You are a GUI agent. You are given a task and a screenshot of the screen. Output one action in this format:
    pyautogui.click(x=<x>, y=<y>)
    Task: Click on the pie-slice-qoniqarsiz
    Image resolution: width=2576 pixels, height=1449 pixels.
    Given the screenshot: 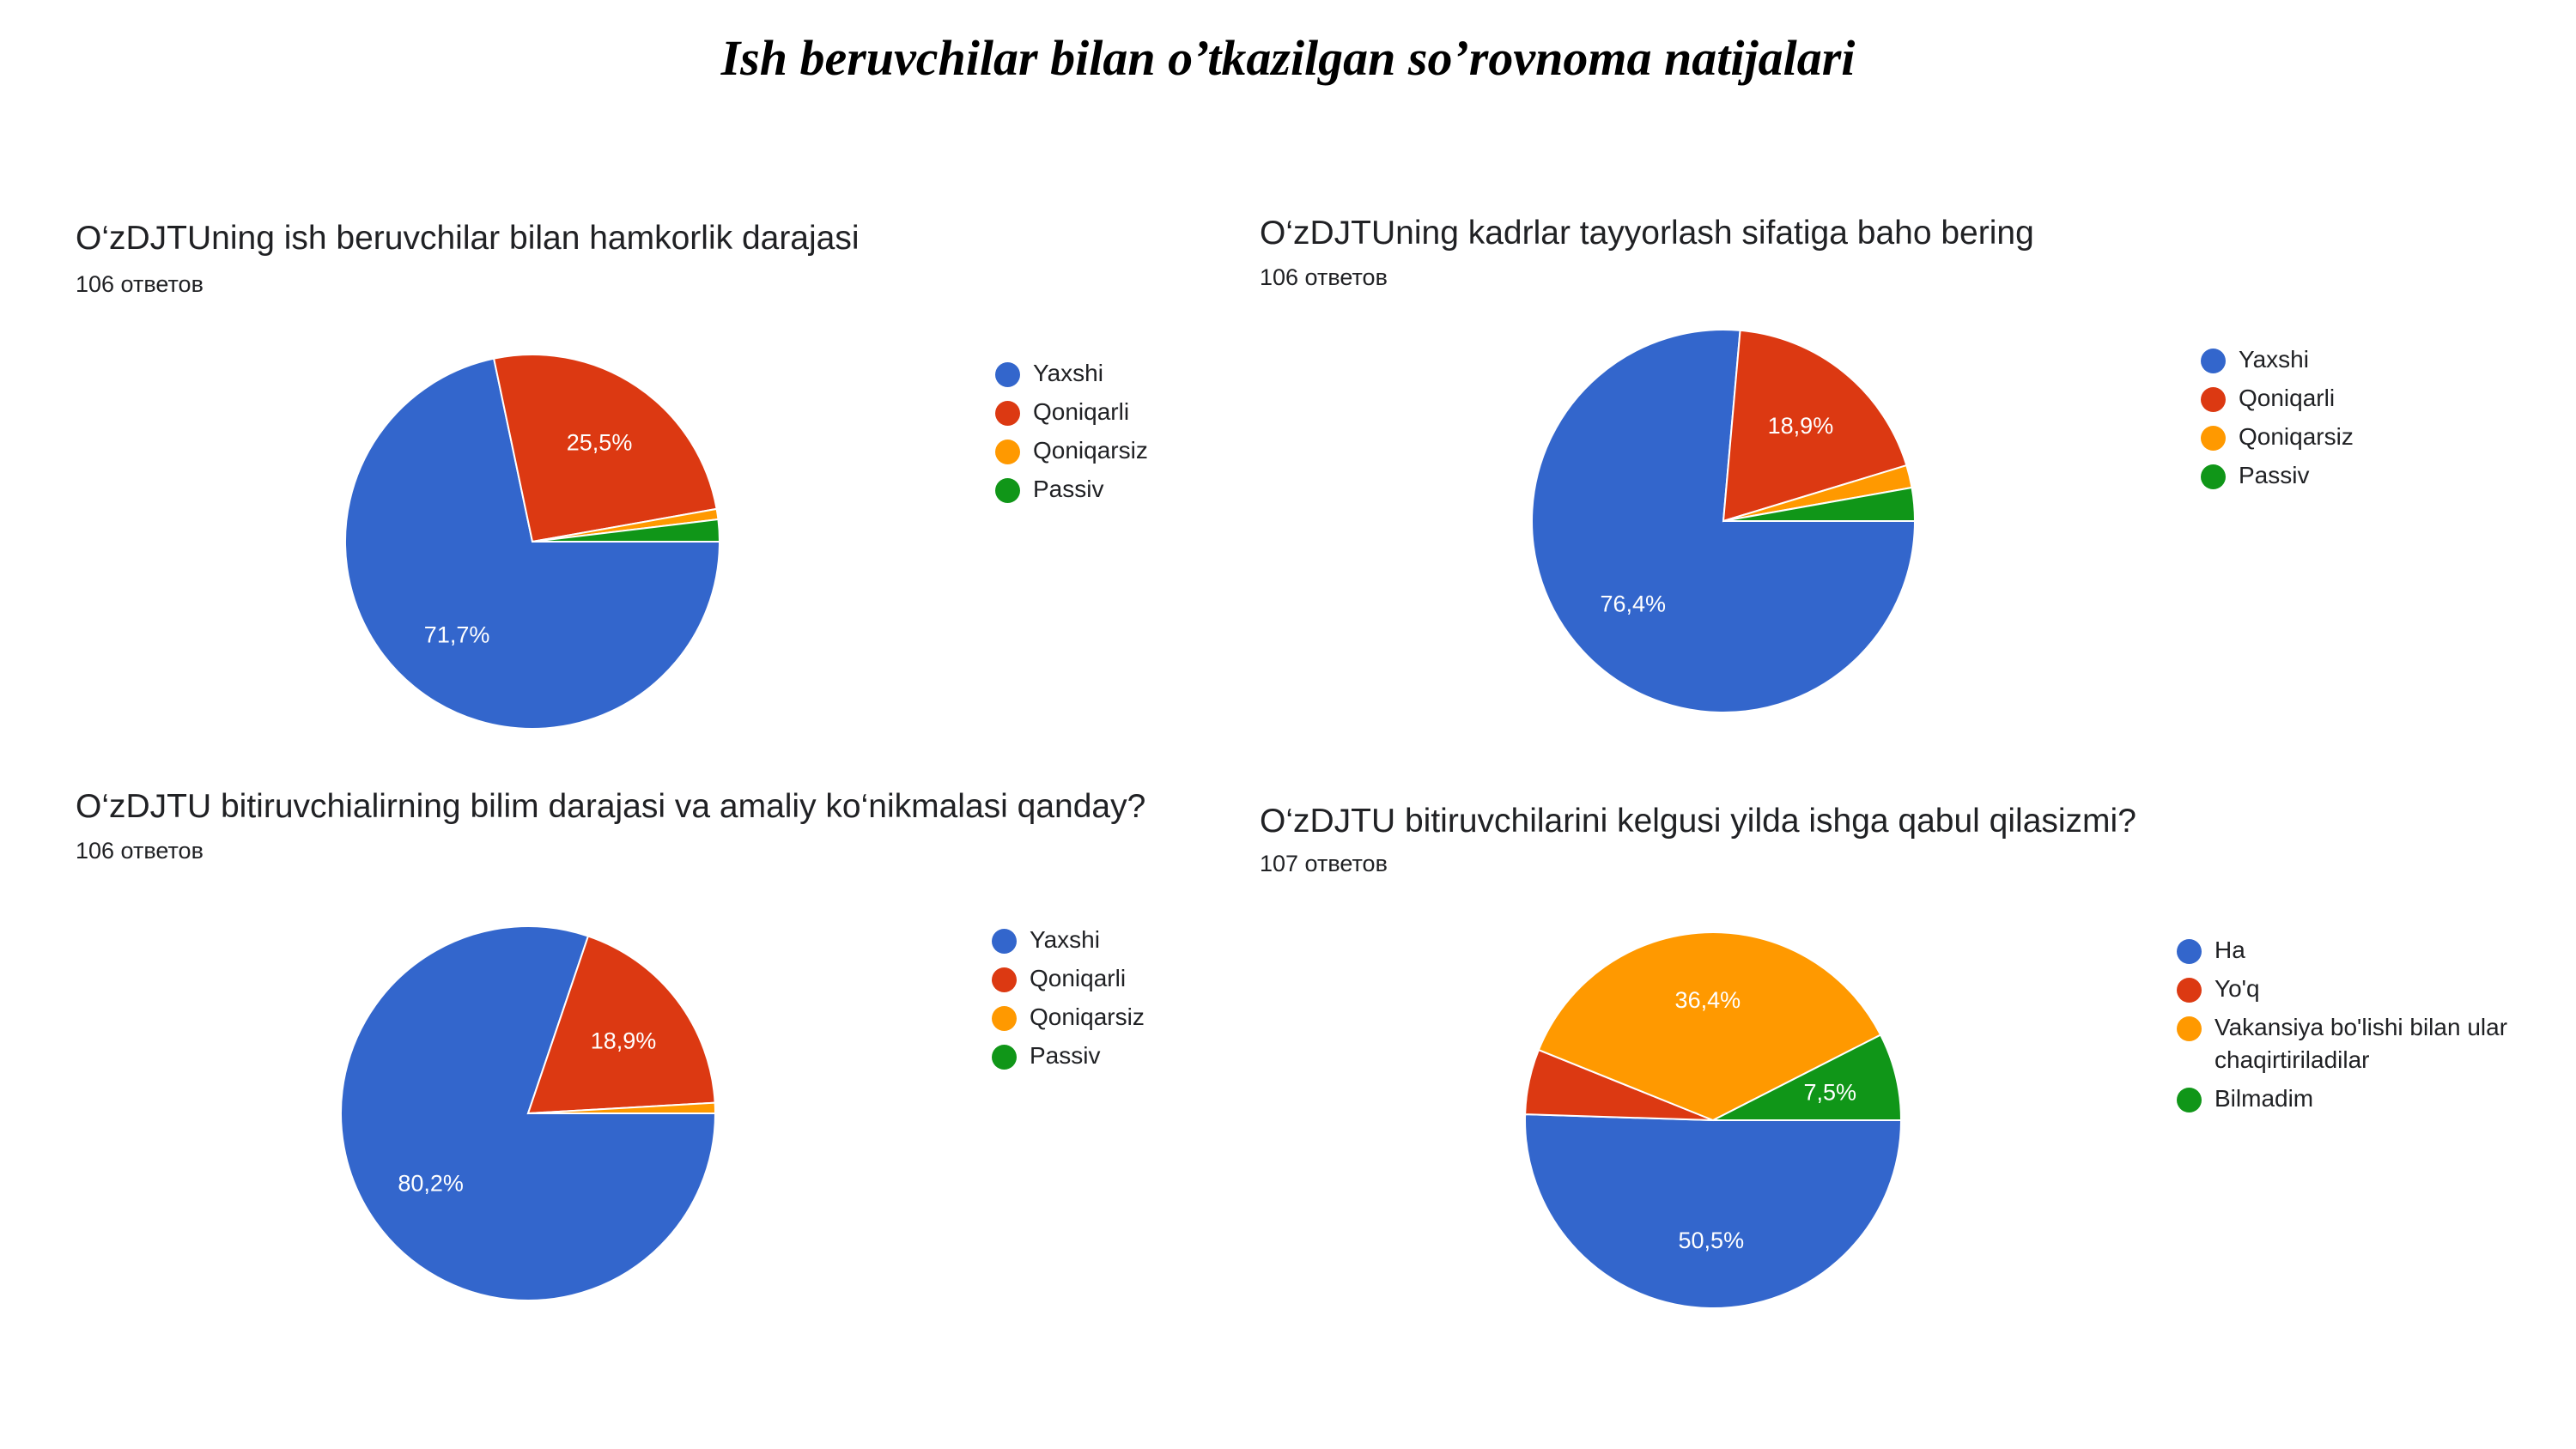 What is the action you would take?
    pyautogui.click(x=622, y=1107)
    